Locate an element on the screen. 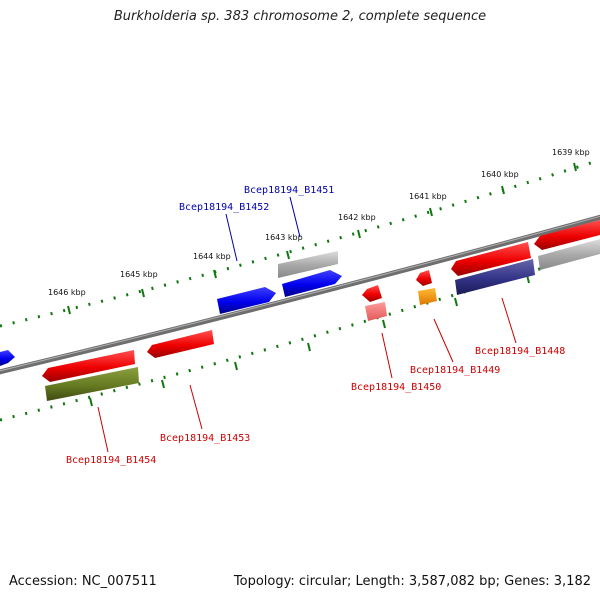 This screenshot has height=600, width=600. gene-block-bcep18194-b1449 is located at coordinates (427, 296).